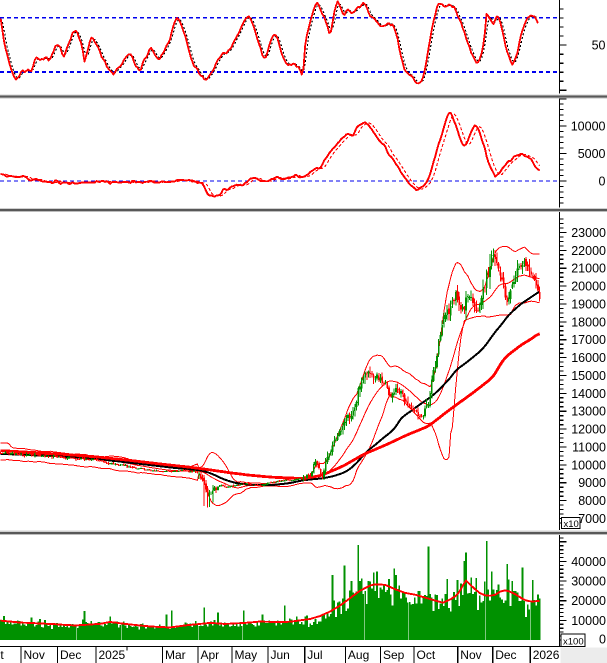  I want to click on svg-text: 12000, so click(588, 430).